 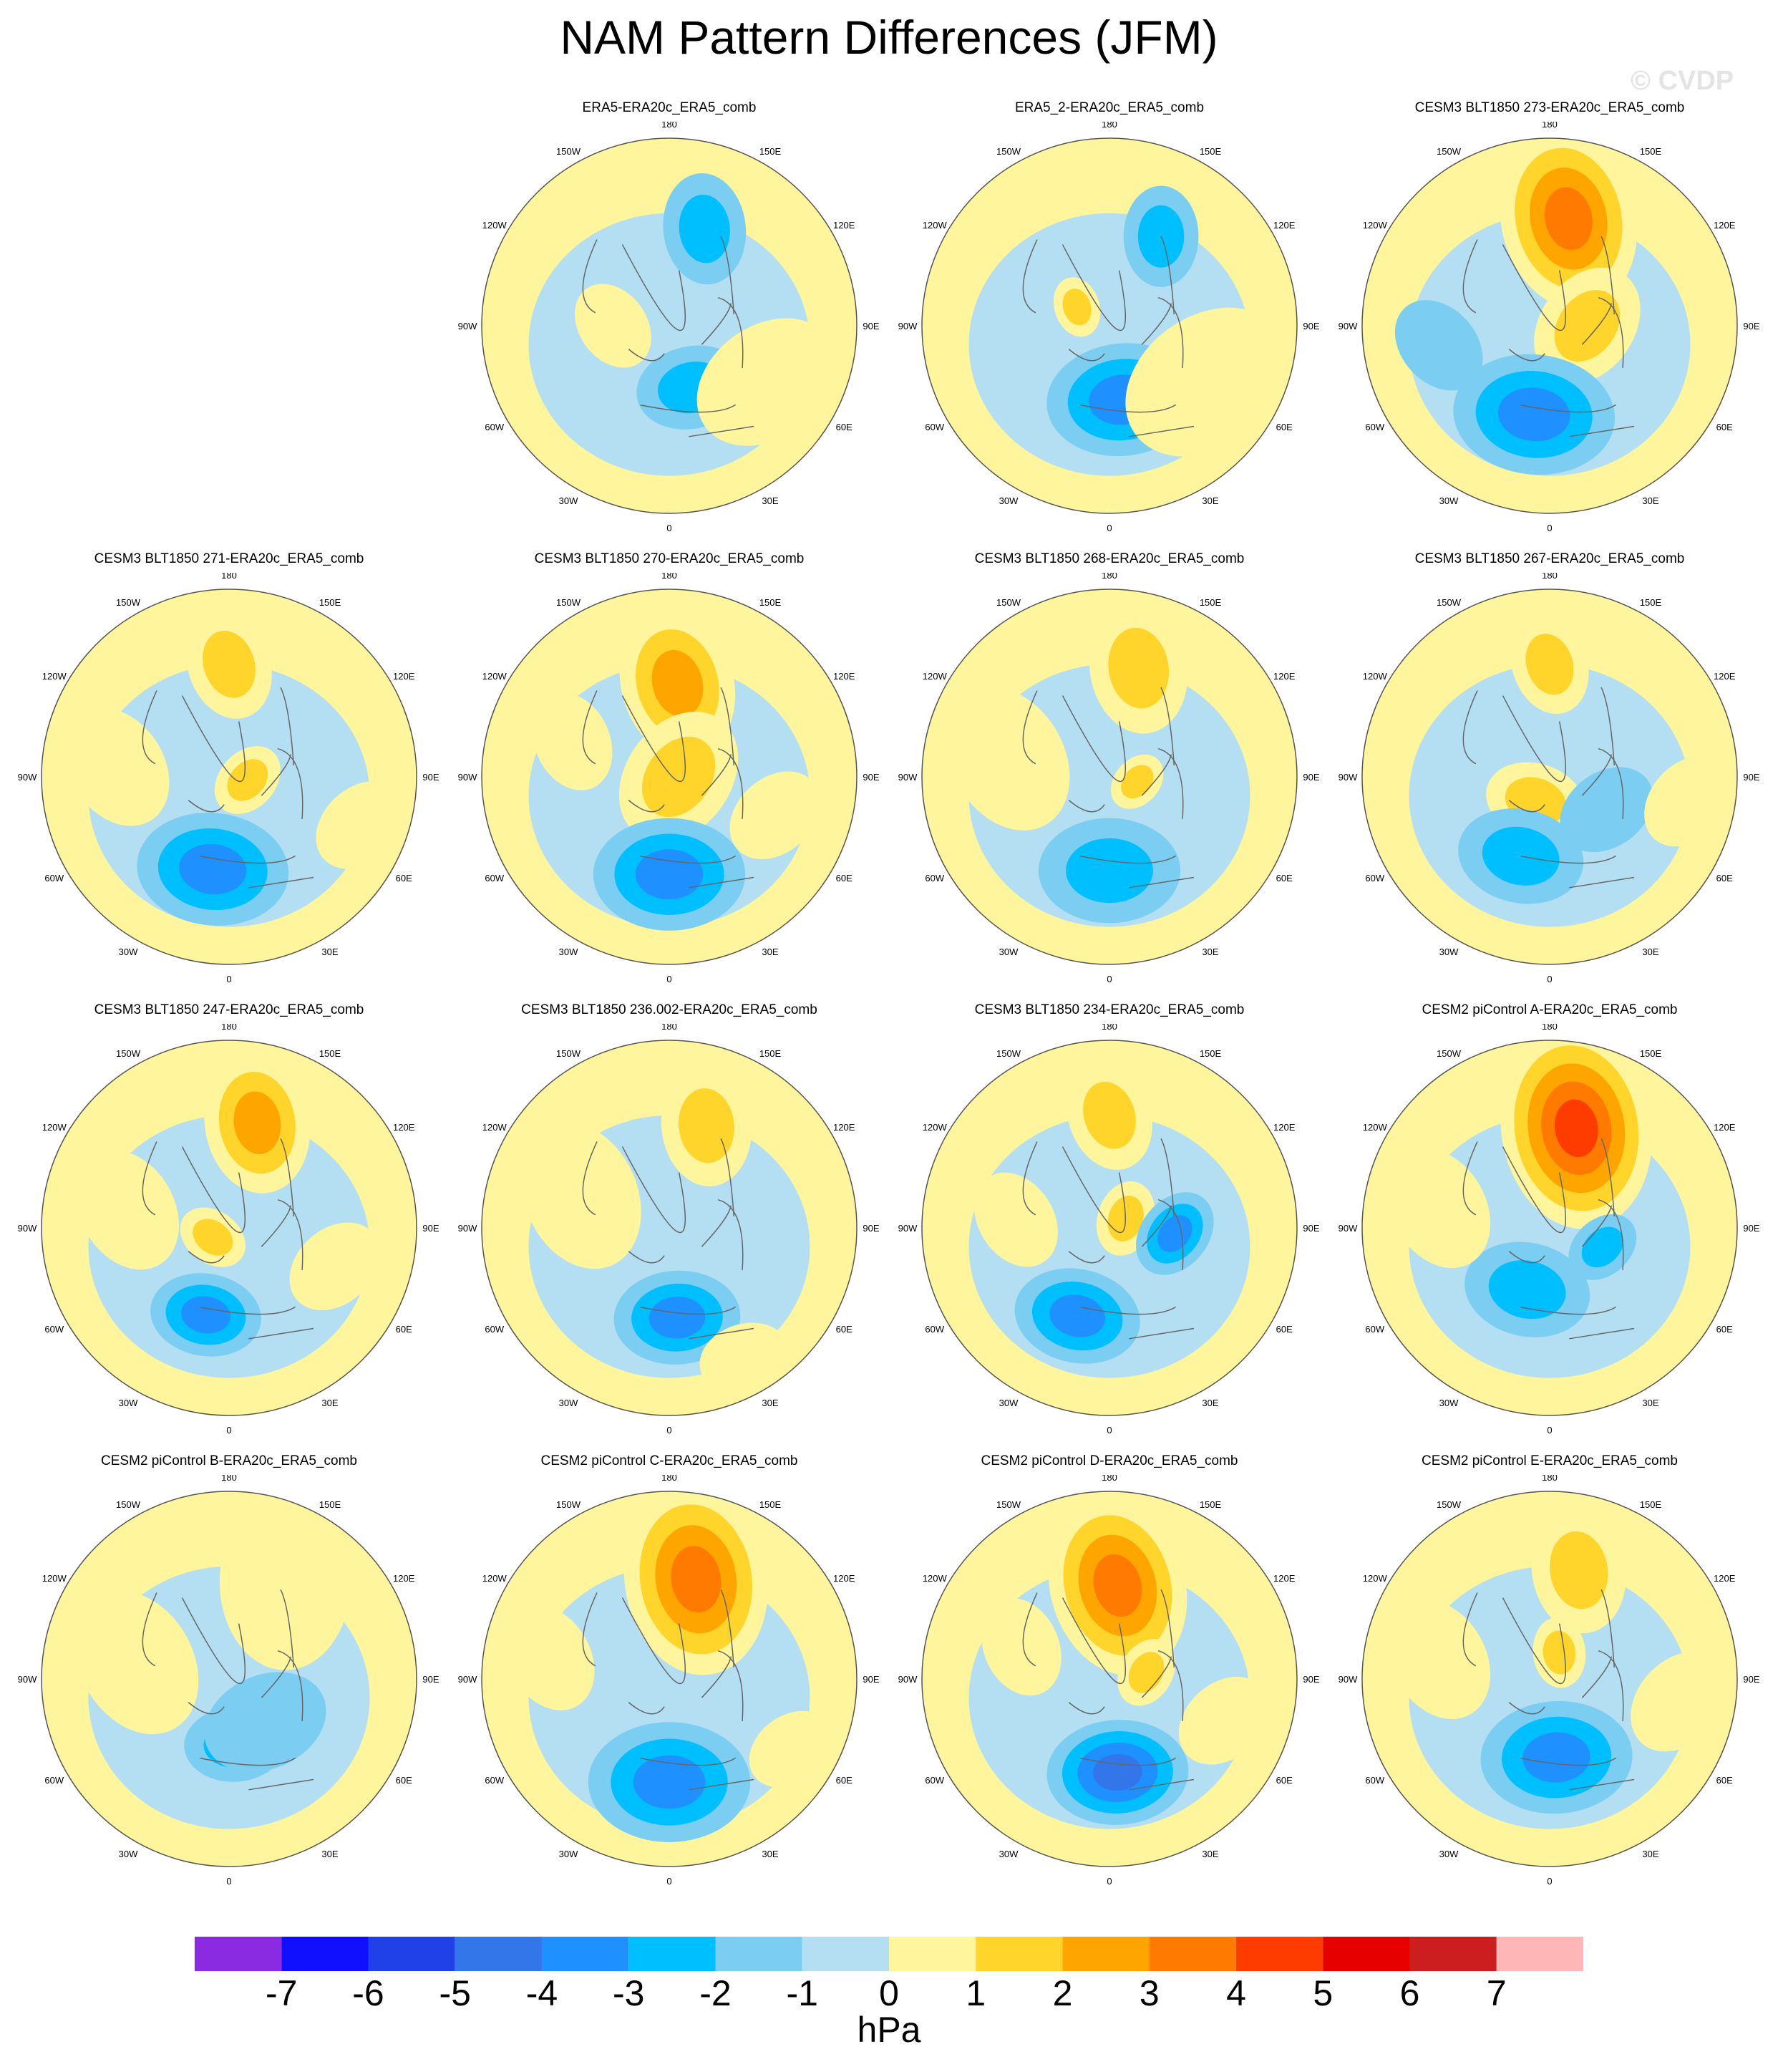 What do you see at coordinates (669, 1460) in the screenshot?
I see `panel-title: CESM2 piControl C-ERA20c_ERA5_comb` at bounding box center [669, 1460].